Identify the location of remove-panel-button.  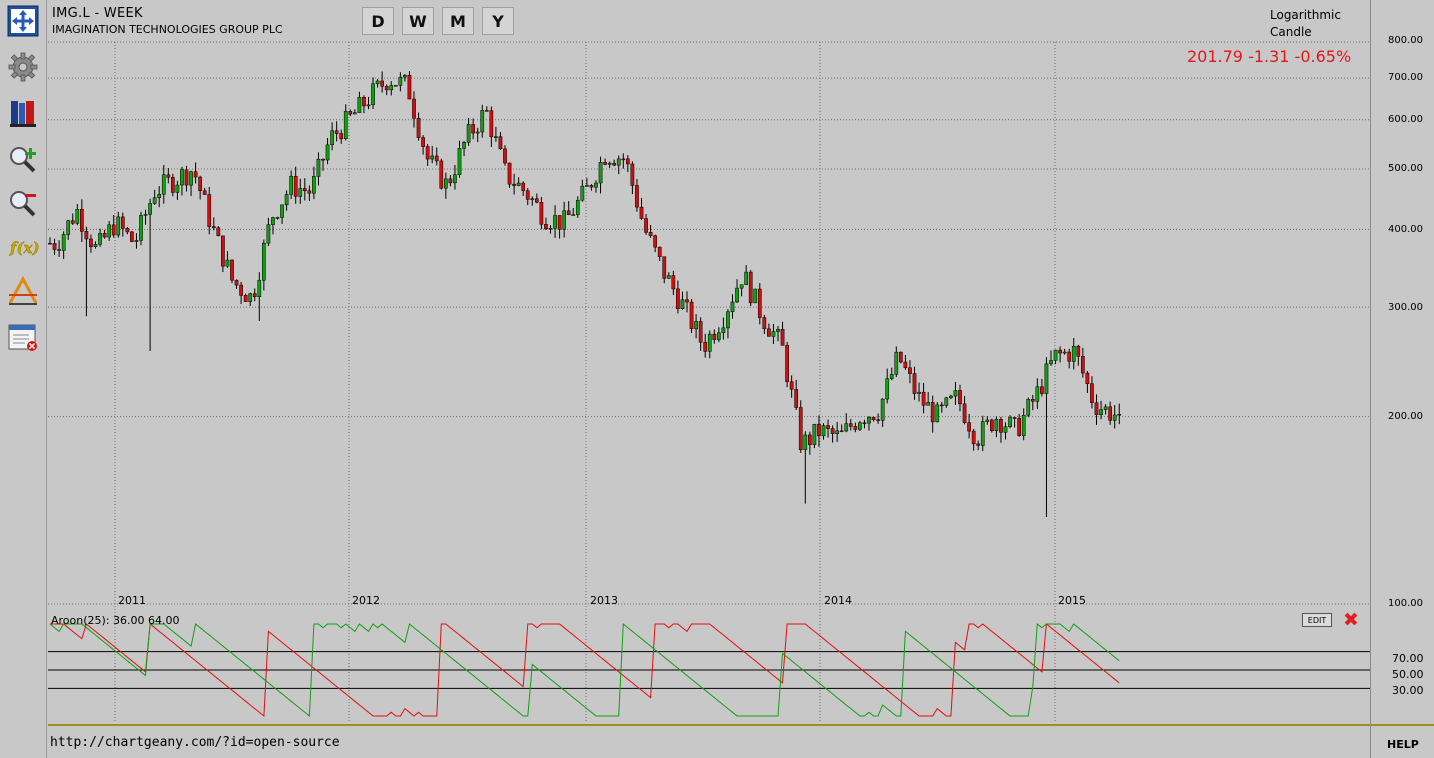
(23, 337).